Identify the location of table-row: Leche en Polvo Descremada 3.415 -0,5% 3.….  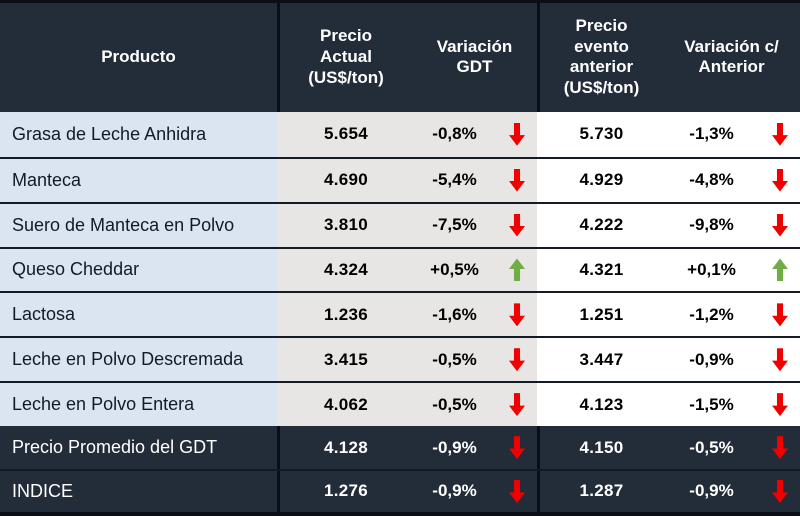
(400, 359).